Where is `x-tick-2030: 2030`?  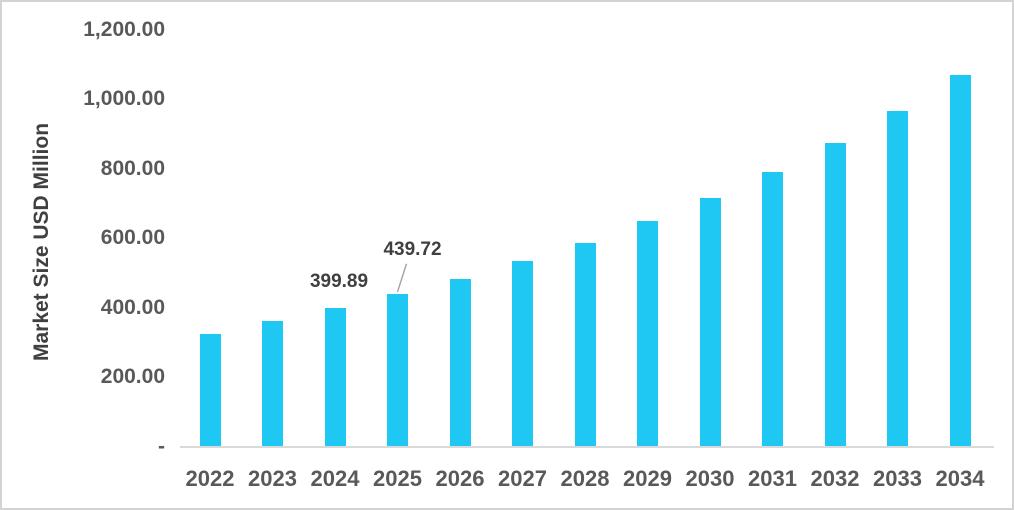 x-tick-2030: 2030 is located at coordinates (710, 478).